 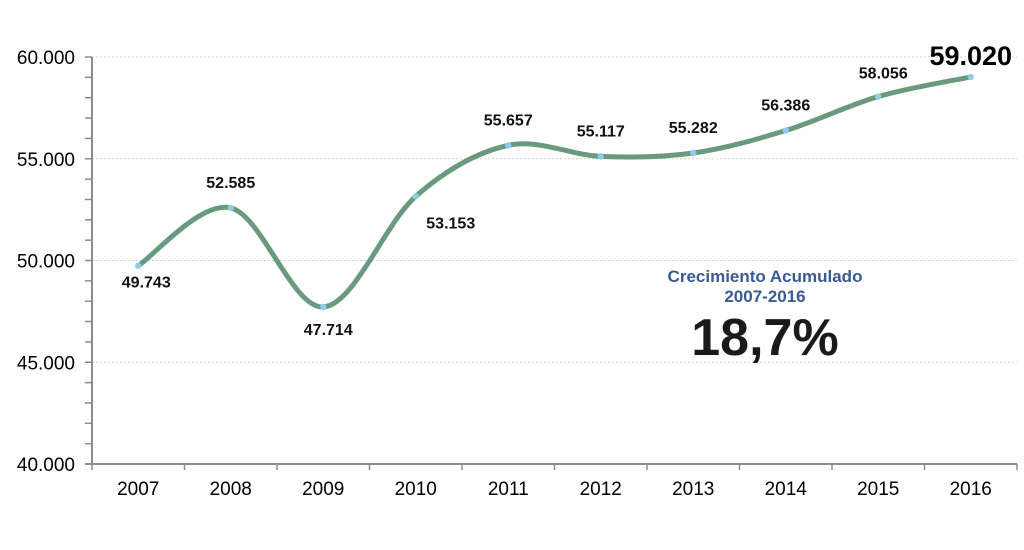 What do you see at coordinates (328, 330) in the screenshot?
I see `data-label: 47.714` at bounding box center [328, 330].